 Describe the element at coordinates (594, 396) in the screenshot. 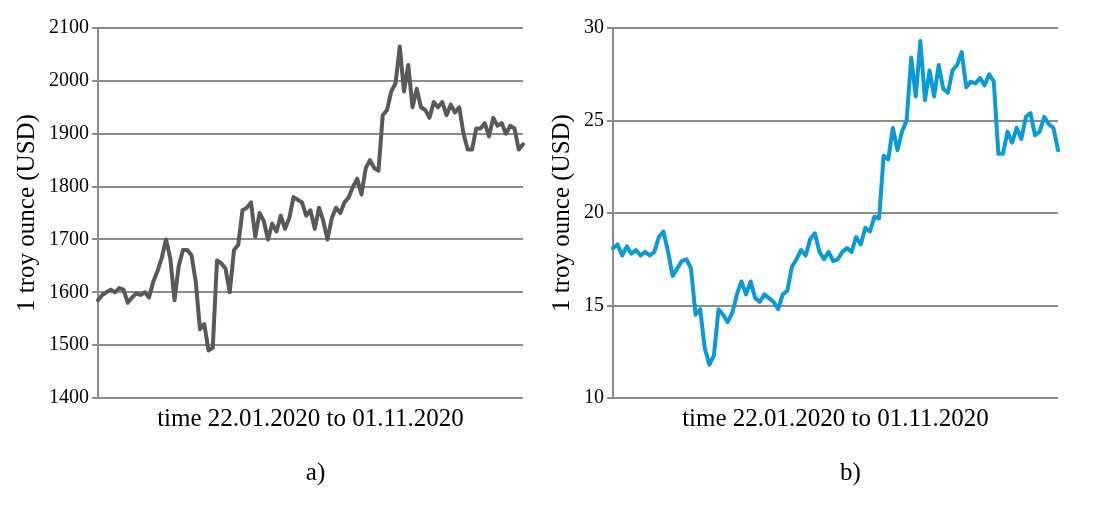

I see `y-tick-label: 10` at that location.